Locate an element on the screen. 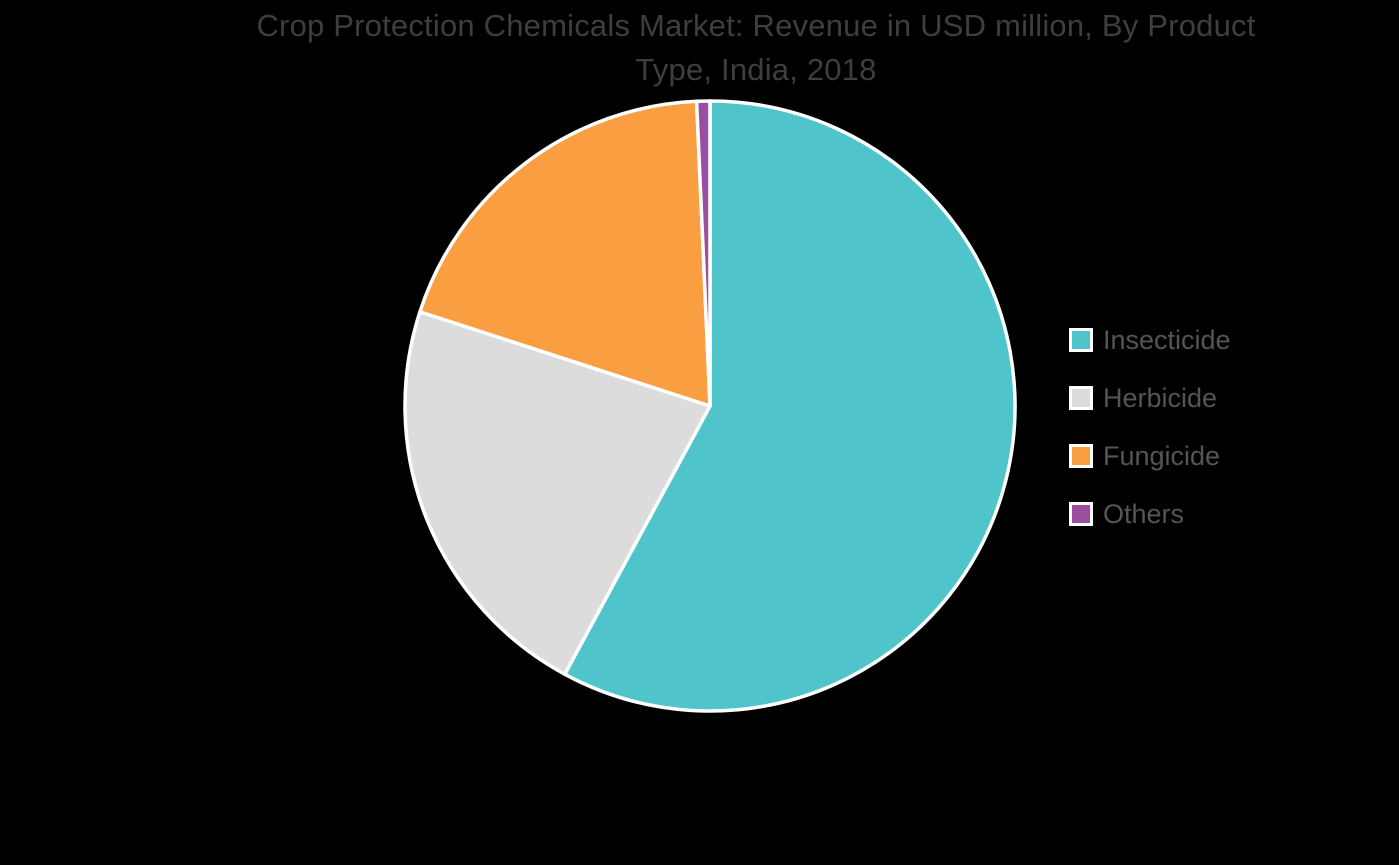  legend-swatch-others is located at coordinates (1081, 514).